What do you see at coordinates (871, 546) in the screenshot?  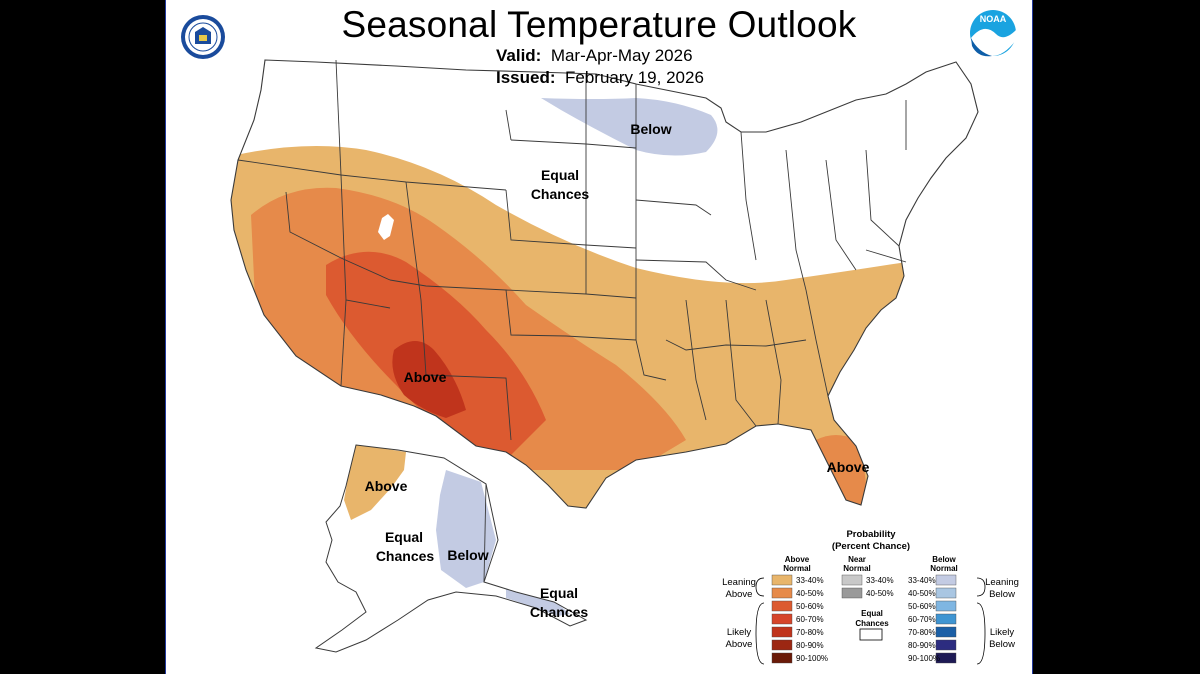 I see `legend-title-2: (Percent Chance)` at bounding box center [871, 546].